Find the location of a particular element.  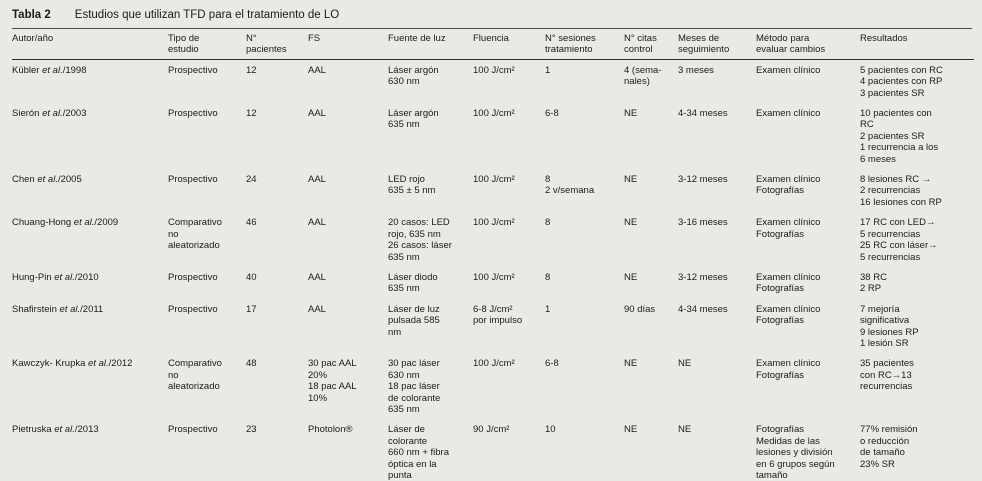

cell-sesiones: 10 is located at coordinates (550, 430).